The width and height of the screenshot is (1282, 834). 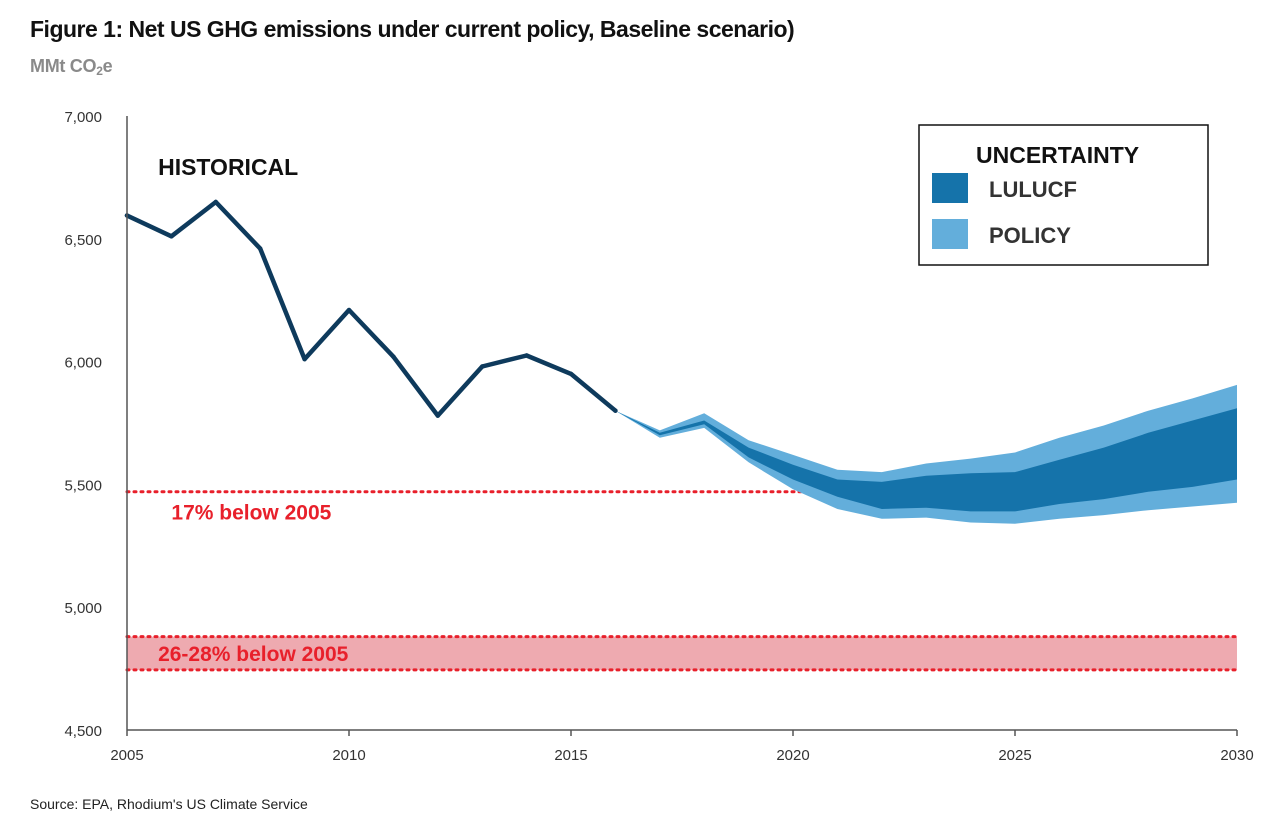 What do you see at coordinates (615, 410) in the screenshot?
I see `historical-point-2016` at bounding box center [615, 410].